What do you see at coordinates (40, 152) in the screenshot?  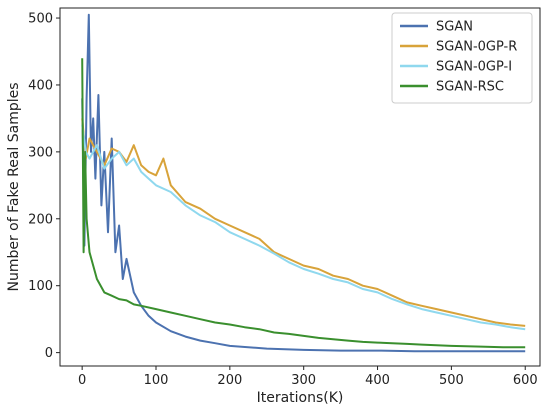 I see `y-tick-label: 300` at bounding box center [40, 152].